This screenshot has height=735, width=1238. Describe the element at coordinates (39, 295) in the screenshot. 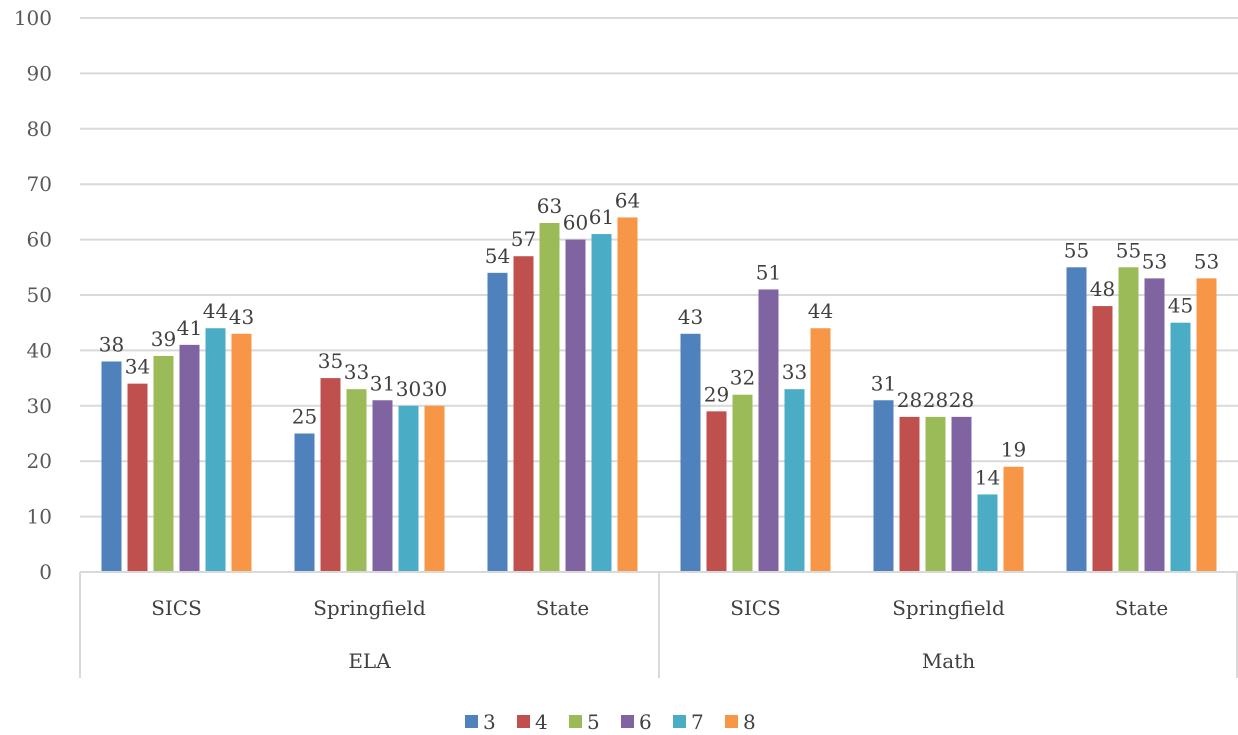

I see `y-tick-label: 50` at that location.